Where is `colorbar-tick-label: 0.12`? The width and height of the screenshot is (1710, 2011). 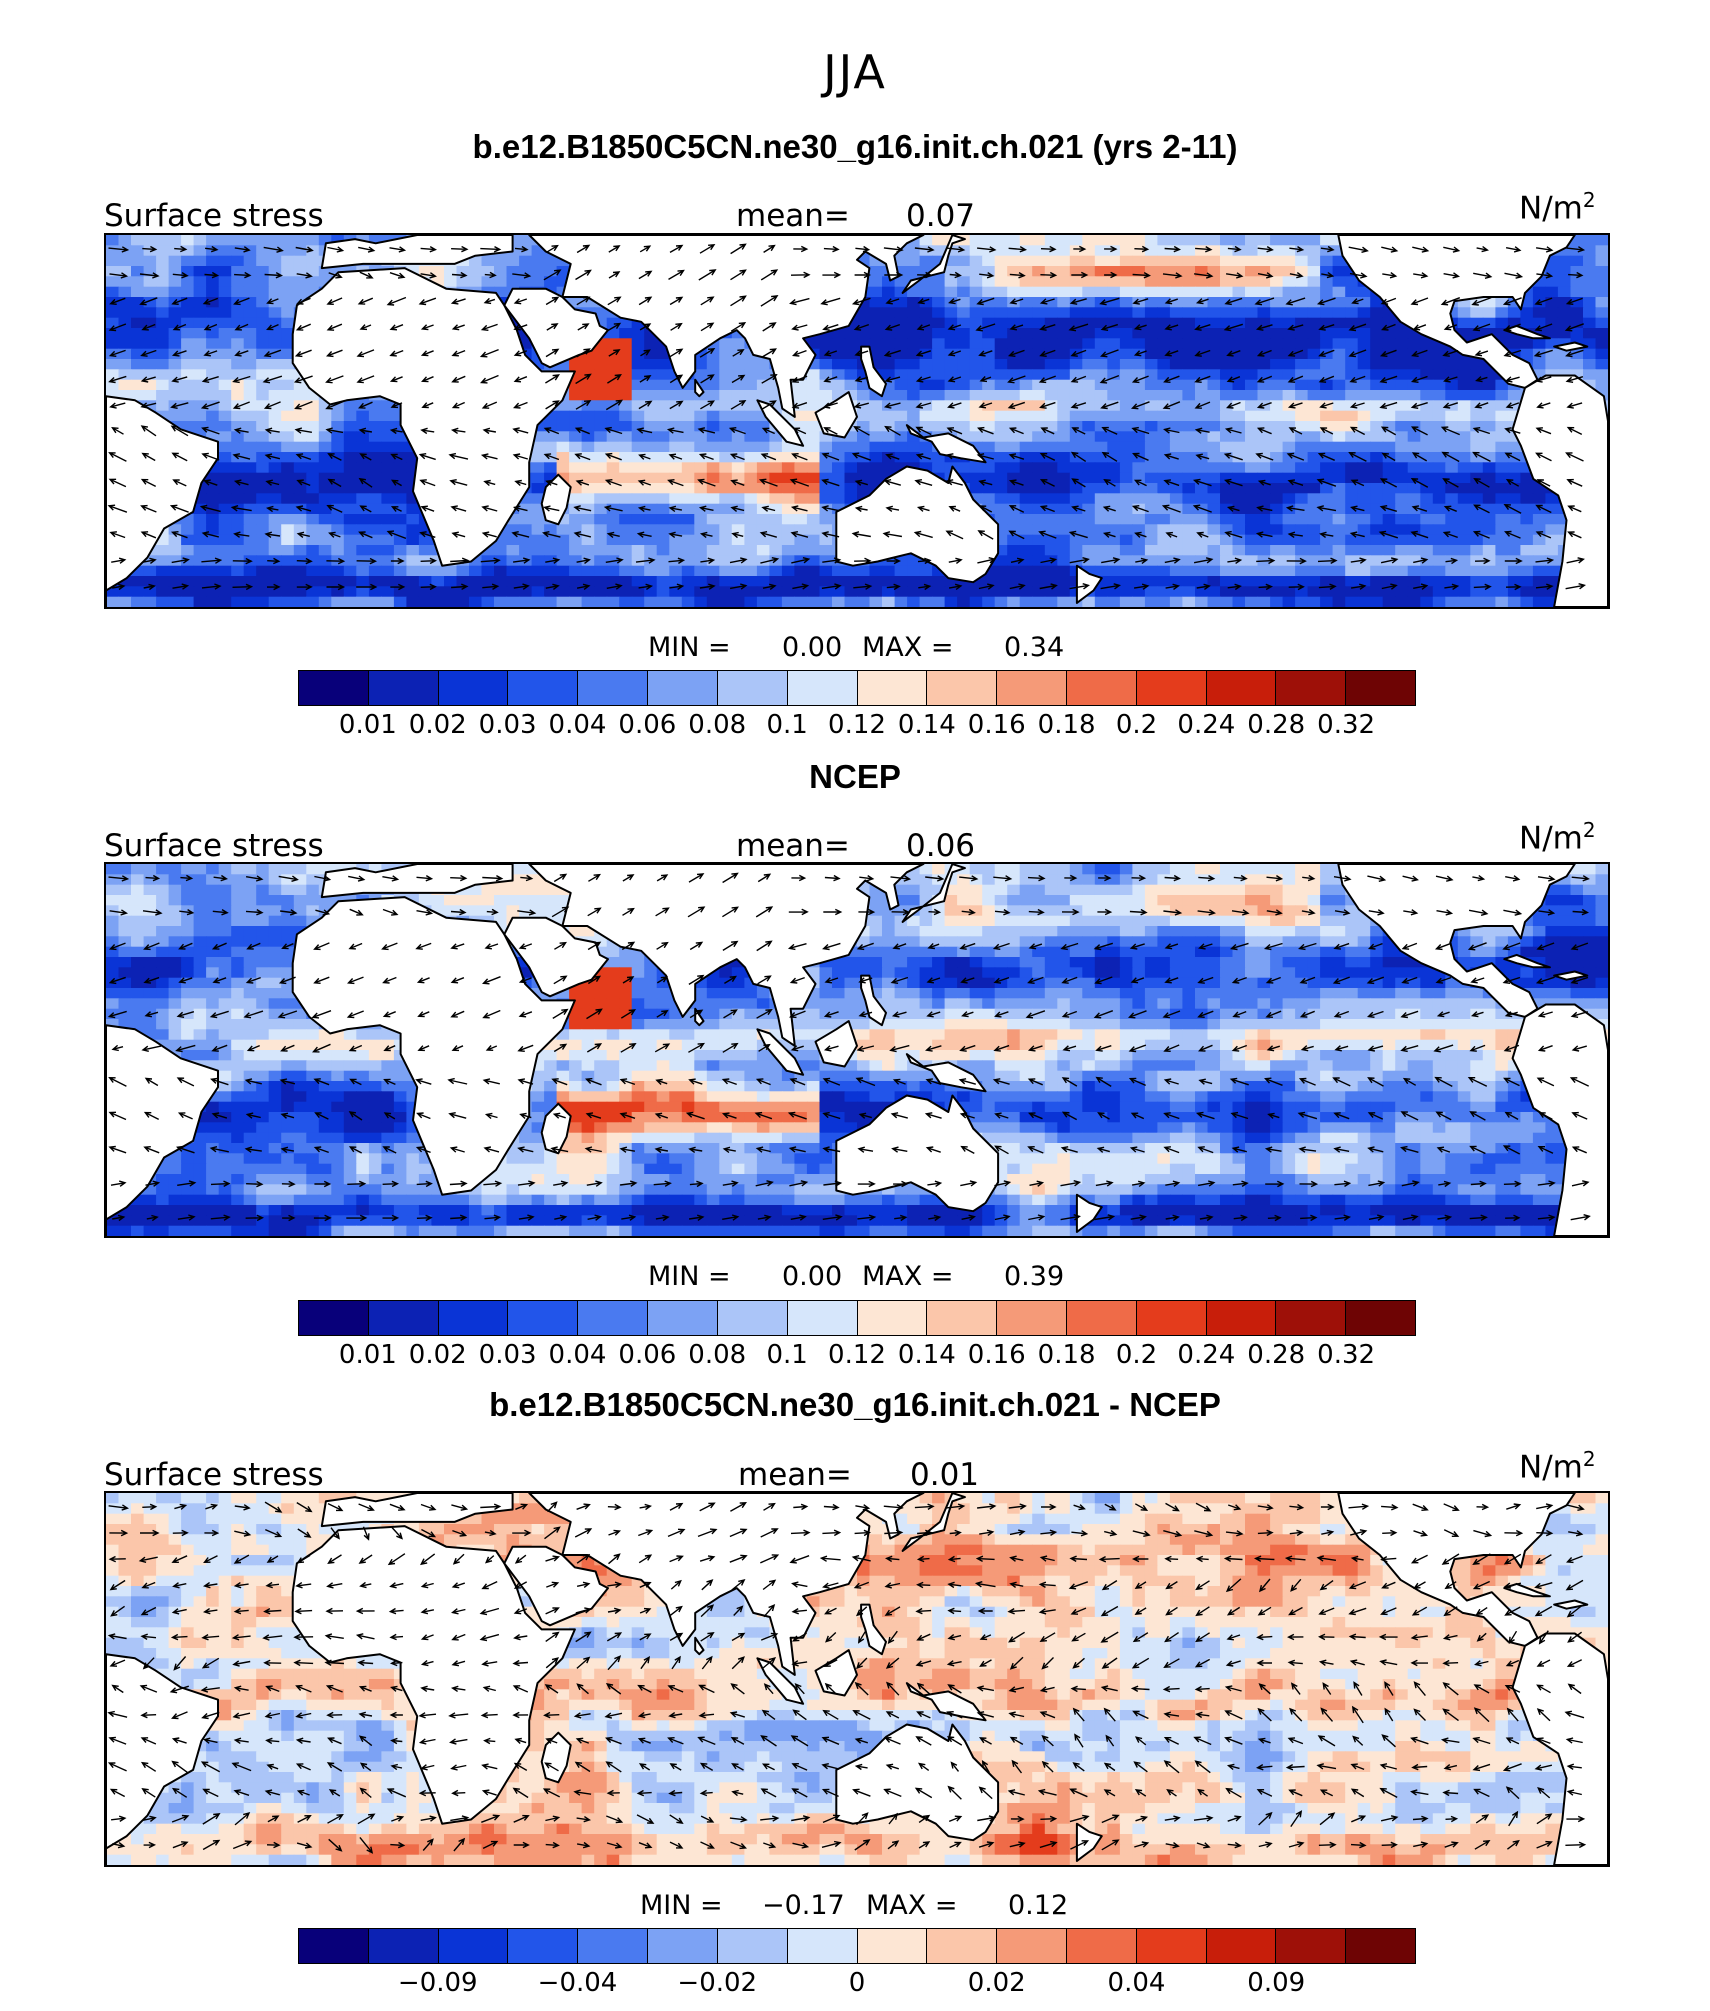 colorbar-tick-label: 0.12 is located at coordinates (857, 725).